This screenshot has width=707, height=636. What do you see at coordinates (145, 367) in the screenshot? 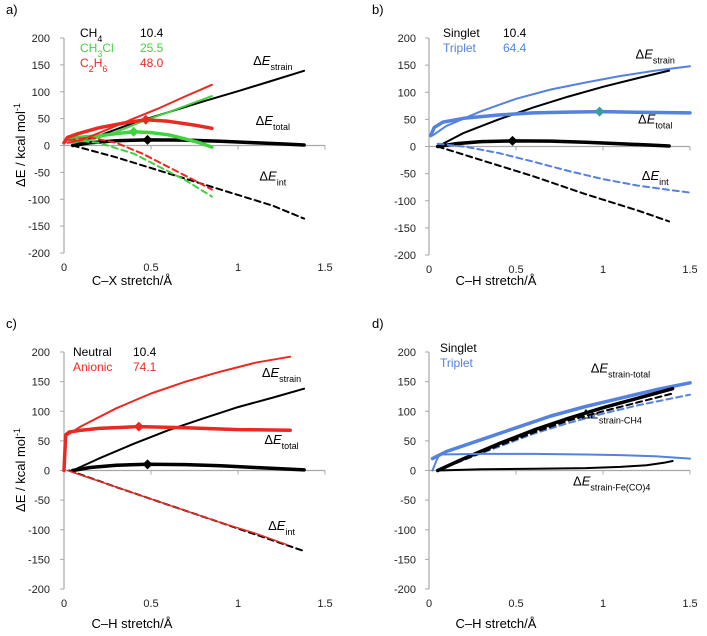
I see `panel-c-legend-value: 74.1` at bounding box center [145, 367].